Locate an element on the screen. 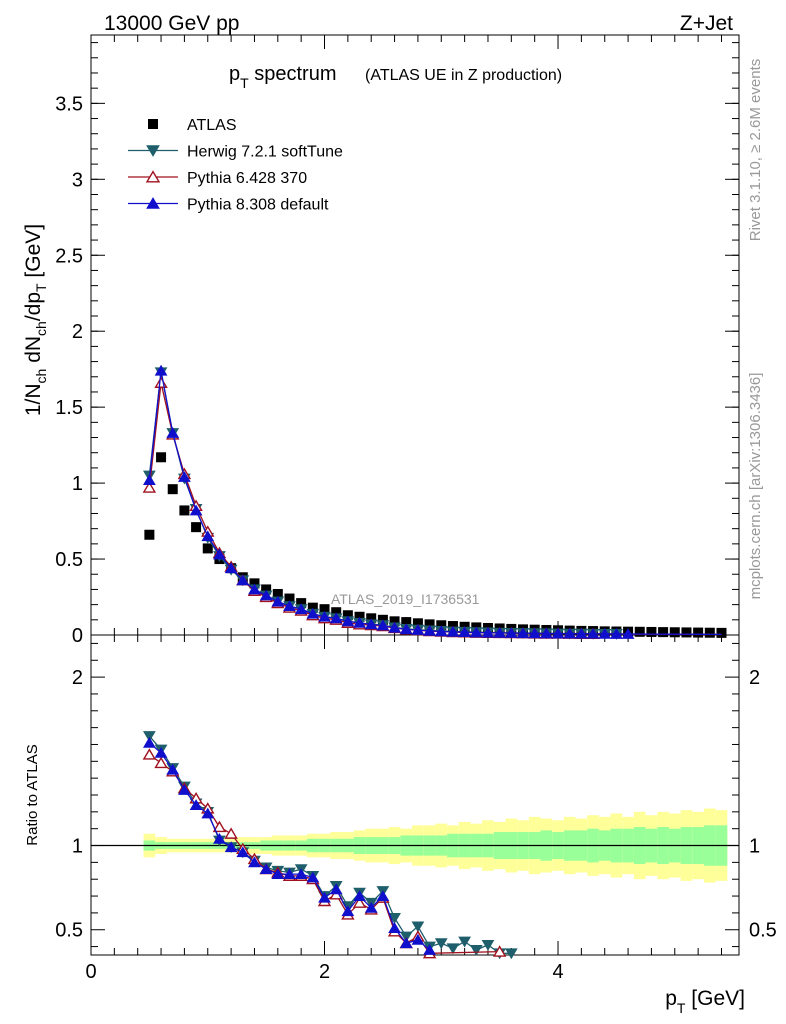 The image size is (786, 1024). ratio-y-tick-label-right: 0.5 is located at coordinates (763, 931).